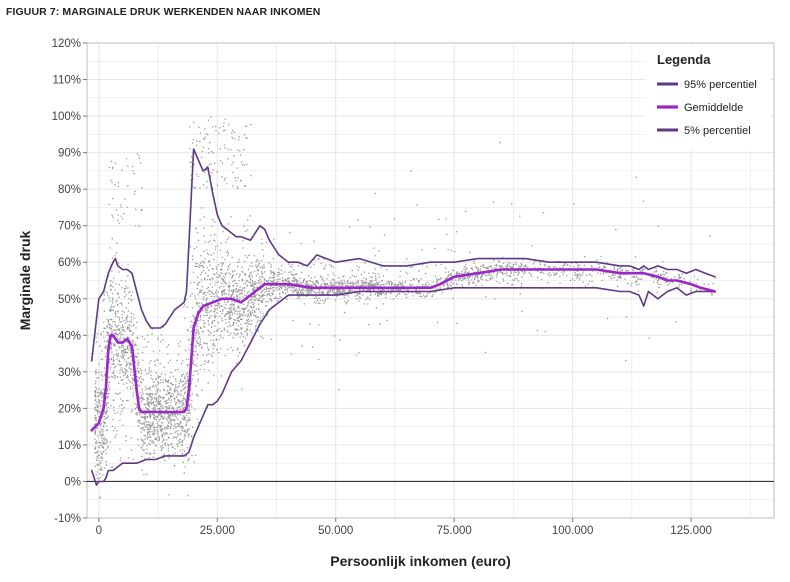 This screenshot has height=582, width=790. What do you see at coordinates (66, 81) in the screenshot?
I see `y-tick-label: 110%` at bounding box center [66, 81].